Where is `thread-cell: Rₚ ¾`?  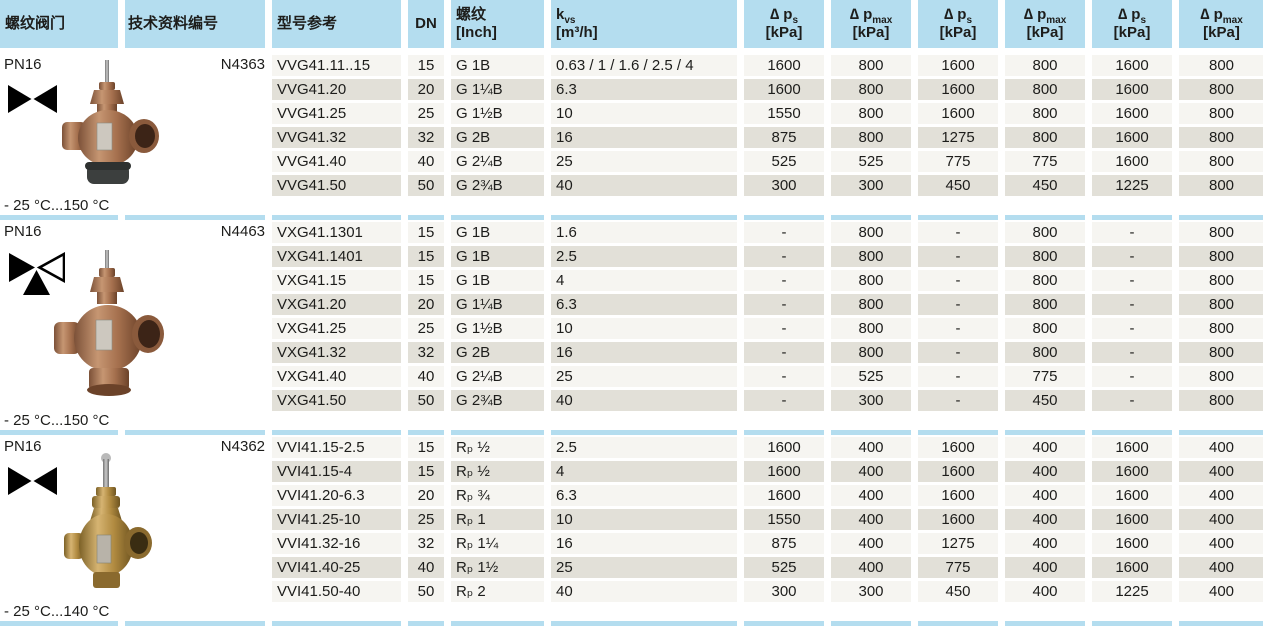 thread-cell: Rₚ ¾ is located at coordinates (497, 495).